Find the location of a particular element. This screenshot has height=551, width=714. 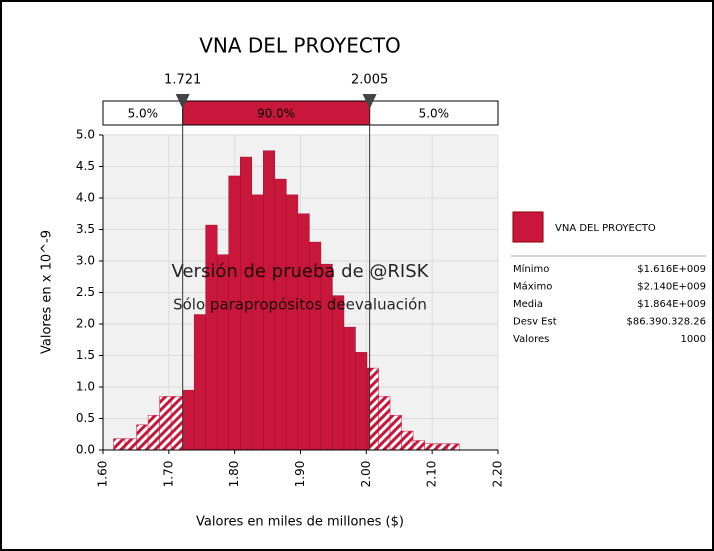

y-tick-label: 2.0 is located at coordinates (85, 324).